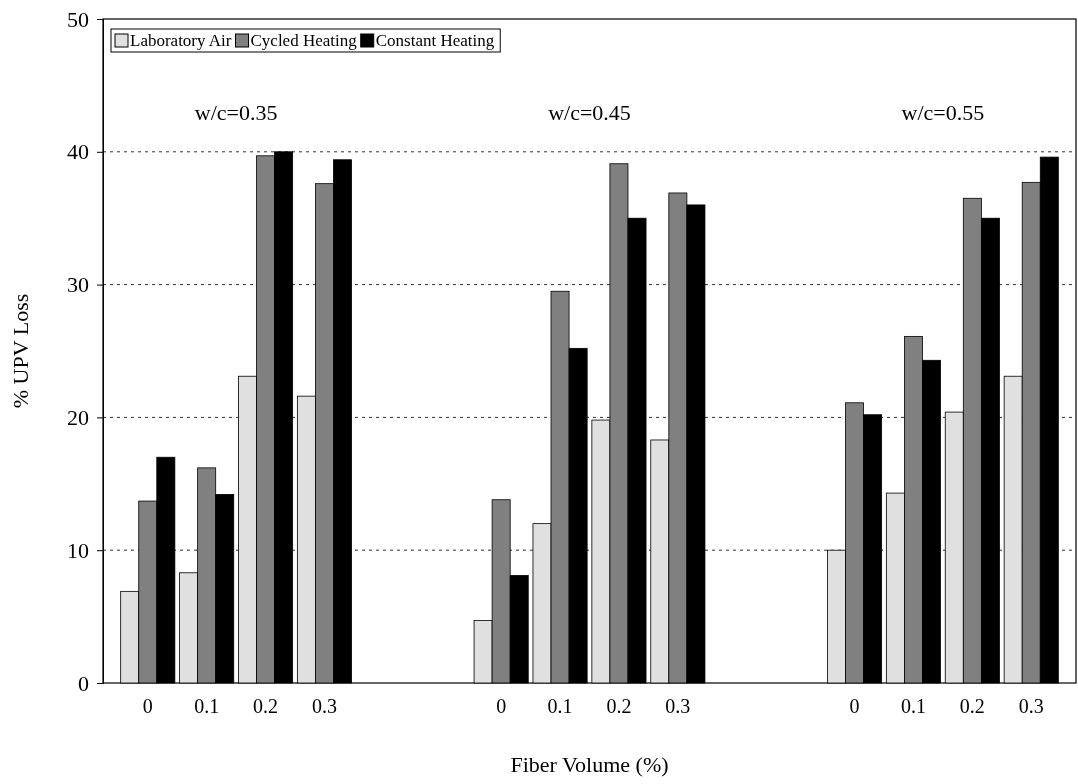 Image resolution: width=1078 pixels, height=784 pixels. I want to click on y-tick-label: 0, so click(83, 683).